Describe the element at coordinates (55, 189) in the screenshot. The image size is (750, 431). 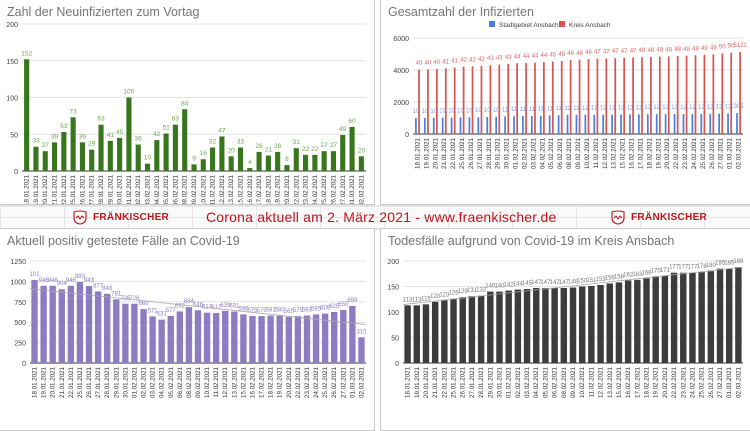
I see `x-tick-label: 21.01.2021` at that location.